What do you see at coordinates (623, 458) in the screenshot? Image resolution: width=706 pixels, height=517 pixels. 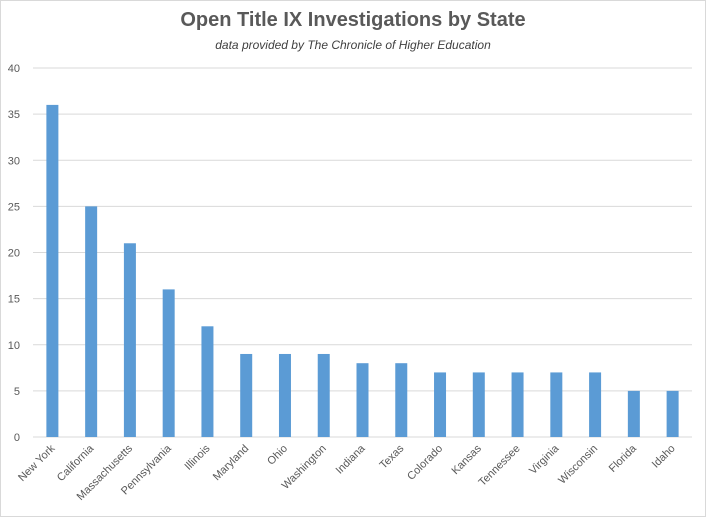 I see `x-tick-label: Florida` at bounding box center [623, 458].